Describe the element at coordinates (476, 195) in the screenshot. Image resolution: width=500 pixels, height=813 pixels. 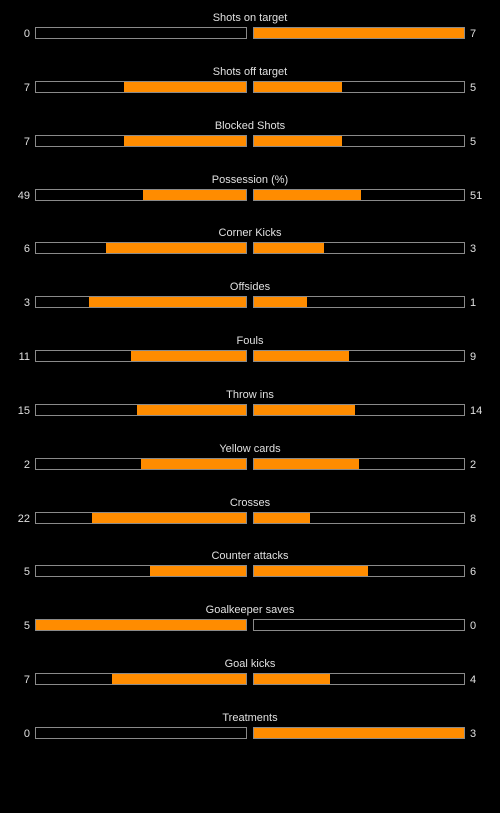
I see `away-value: 51` at that location.